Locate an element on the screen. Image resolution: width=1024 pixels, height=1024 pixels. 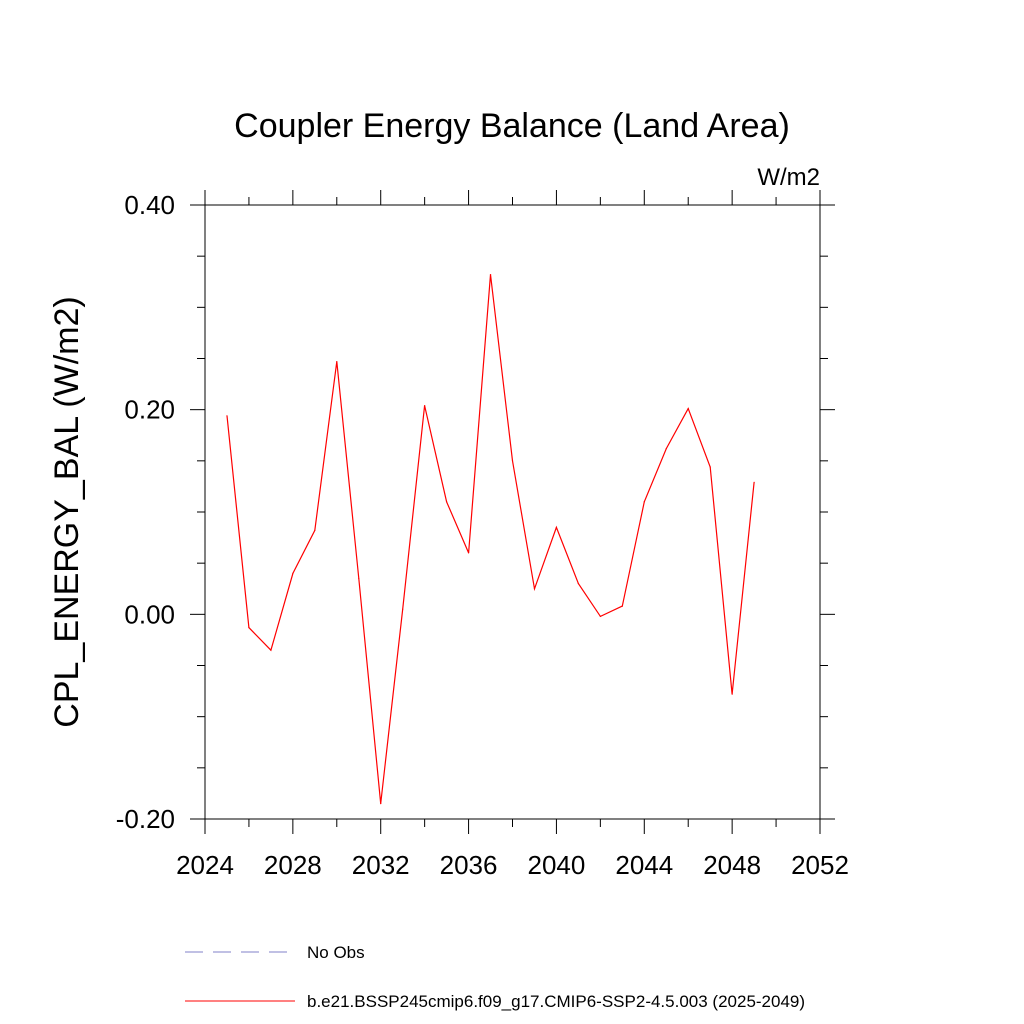
x-tick-label: 2052 is located at coordinates (820, 865).